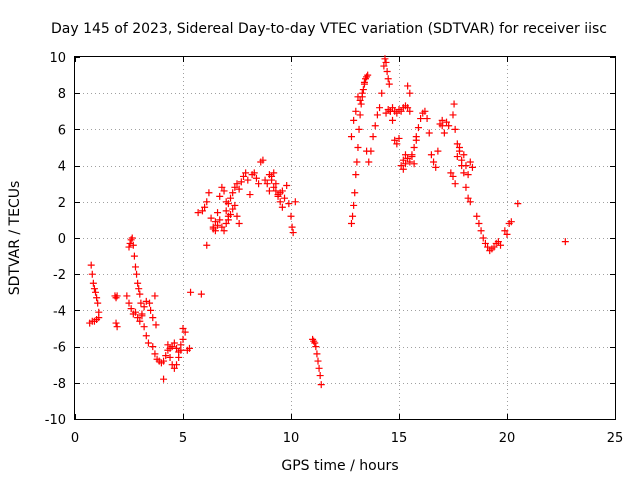 The width and height of the screenshot is (640, 480). What do you see at coordinates (421, 126) in the screenshot?
I see `series-seg-k` at bounding box center [421, 126].